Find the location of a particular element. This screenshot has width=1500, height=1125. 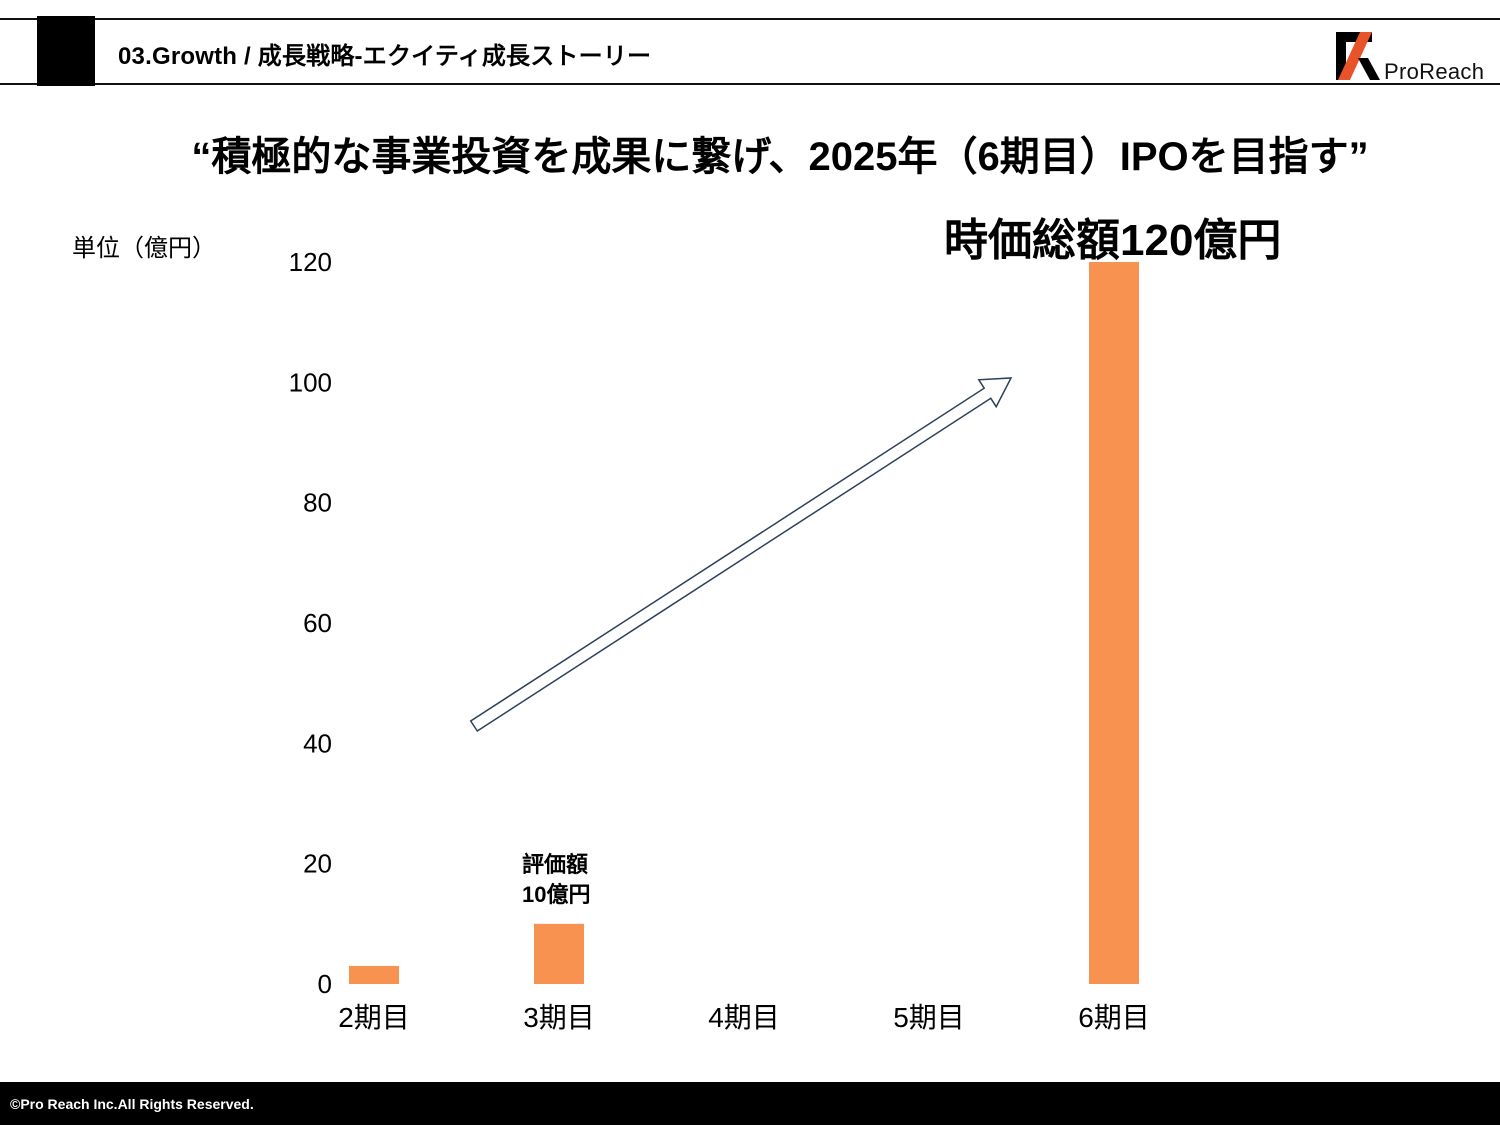

headline: “積極的な事業投資を成果に繋げ、2025年（6期目）IPOを目指す” is located at coordinates (780, 157).